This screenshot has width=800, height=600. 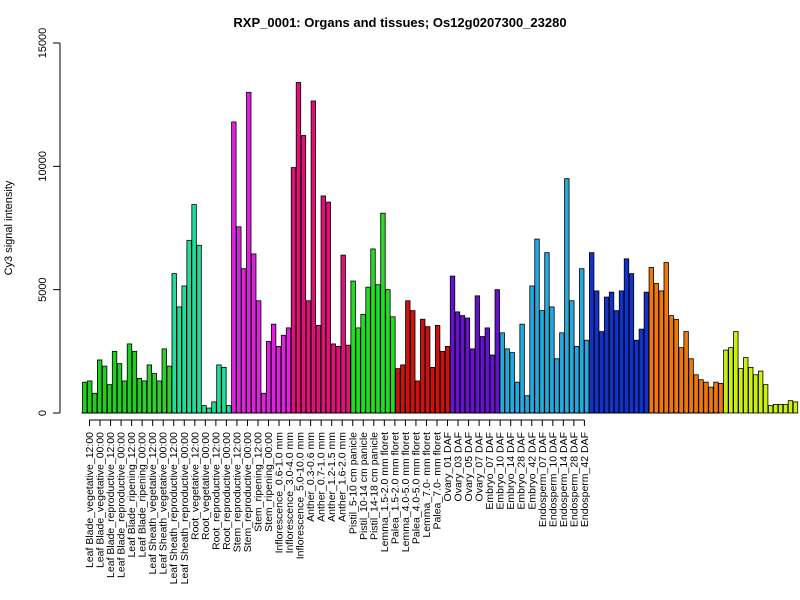 What do you see at coordinates (343, 477) in the screenshot?
I see `x-tick-label: Anther_1.6-2.0 mm` at bounding box center [343, 477].